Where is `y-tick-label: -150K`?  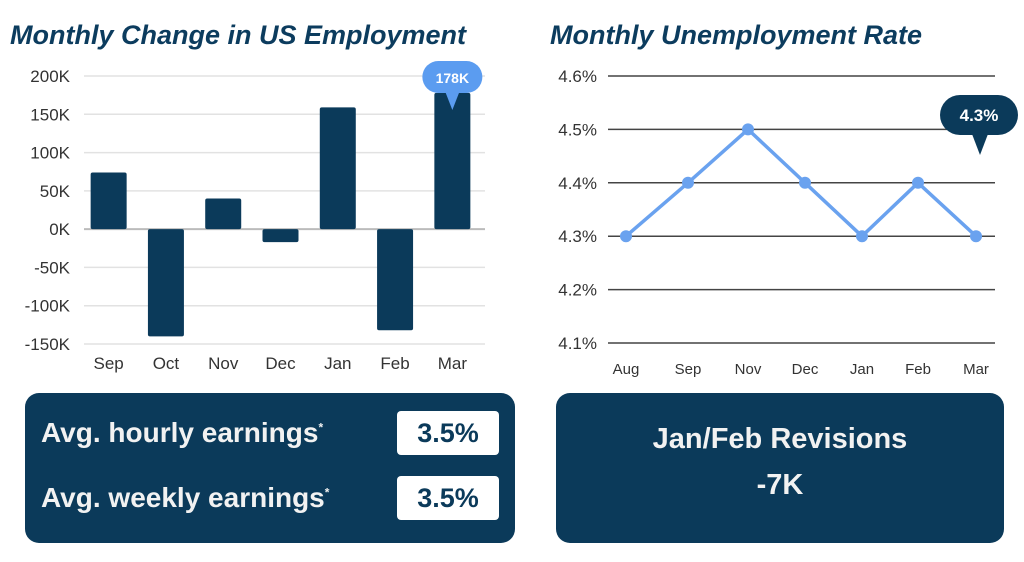 y-tick-label: -150K is located at coordinates (48, 344).